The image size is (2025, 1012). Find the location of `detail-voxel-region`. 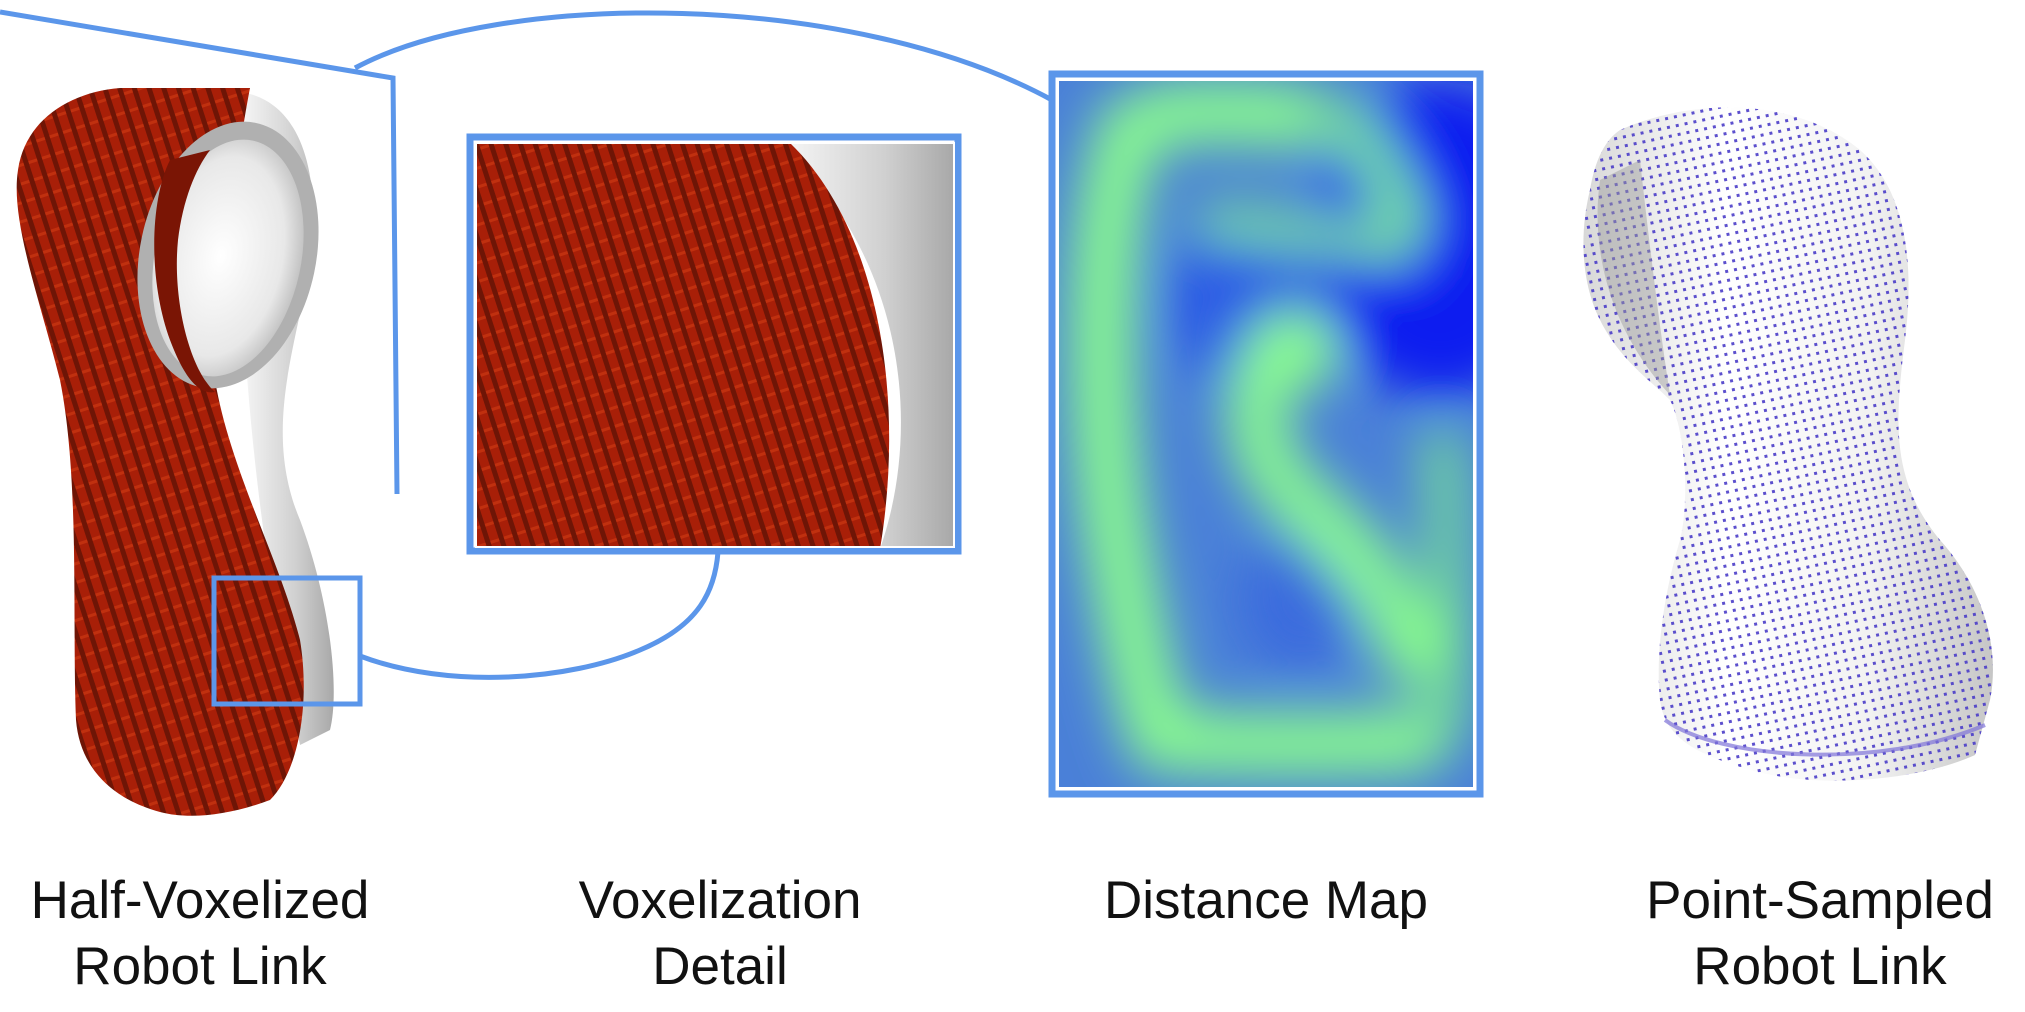

detail-voxel-region is located at coordinates (683, 346).